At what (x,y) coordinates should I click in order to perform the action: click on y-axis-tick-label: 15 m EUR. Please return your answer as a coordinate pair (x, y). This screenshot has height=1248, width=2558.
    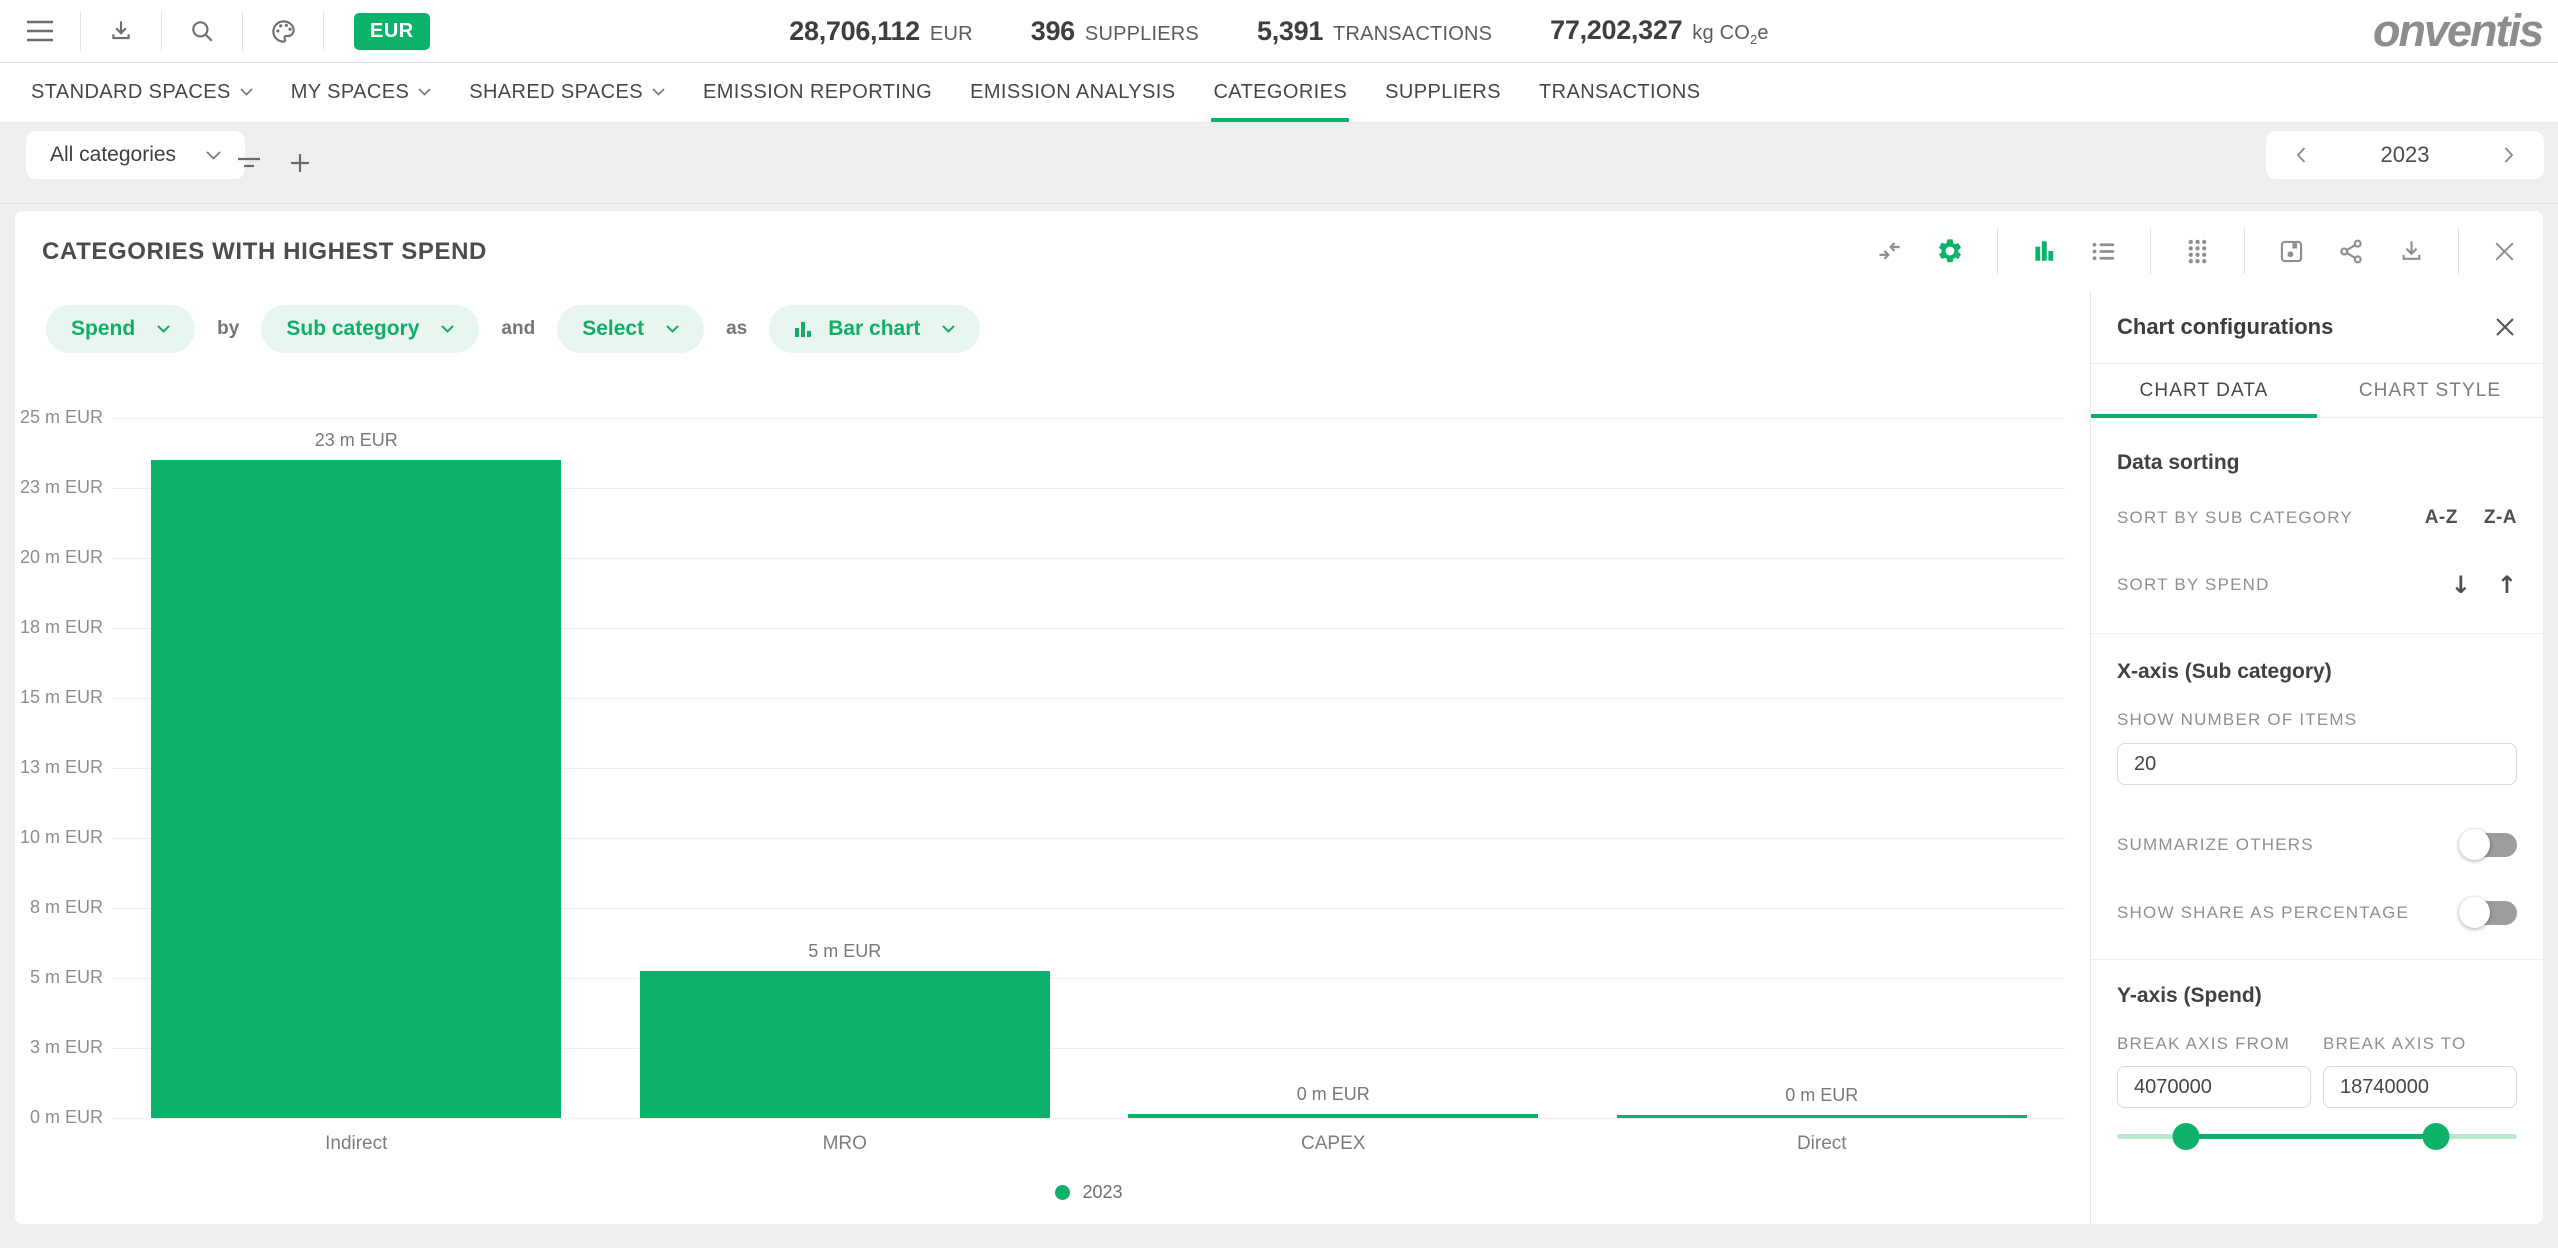
    Looking at the image, I should click on (61, 697).